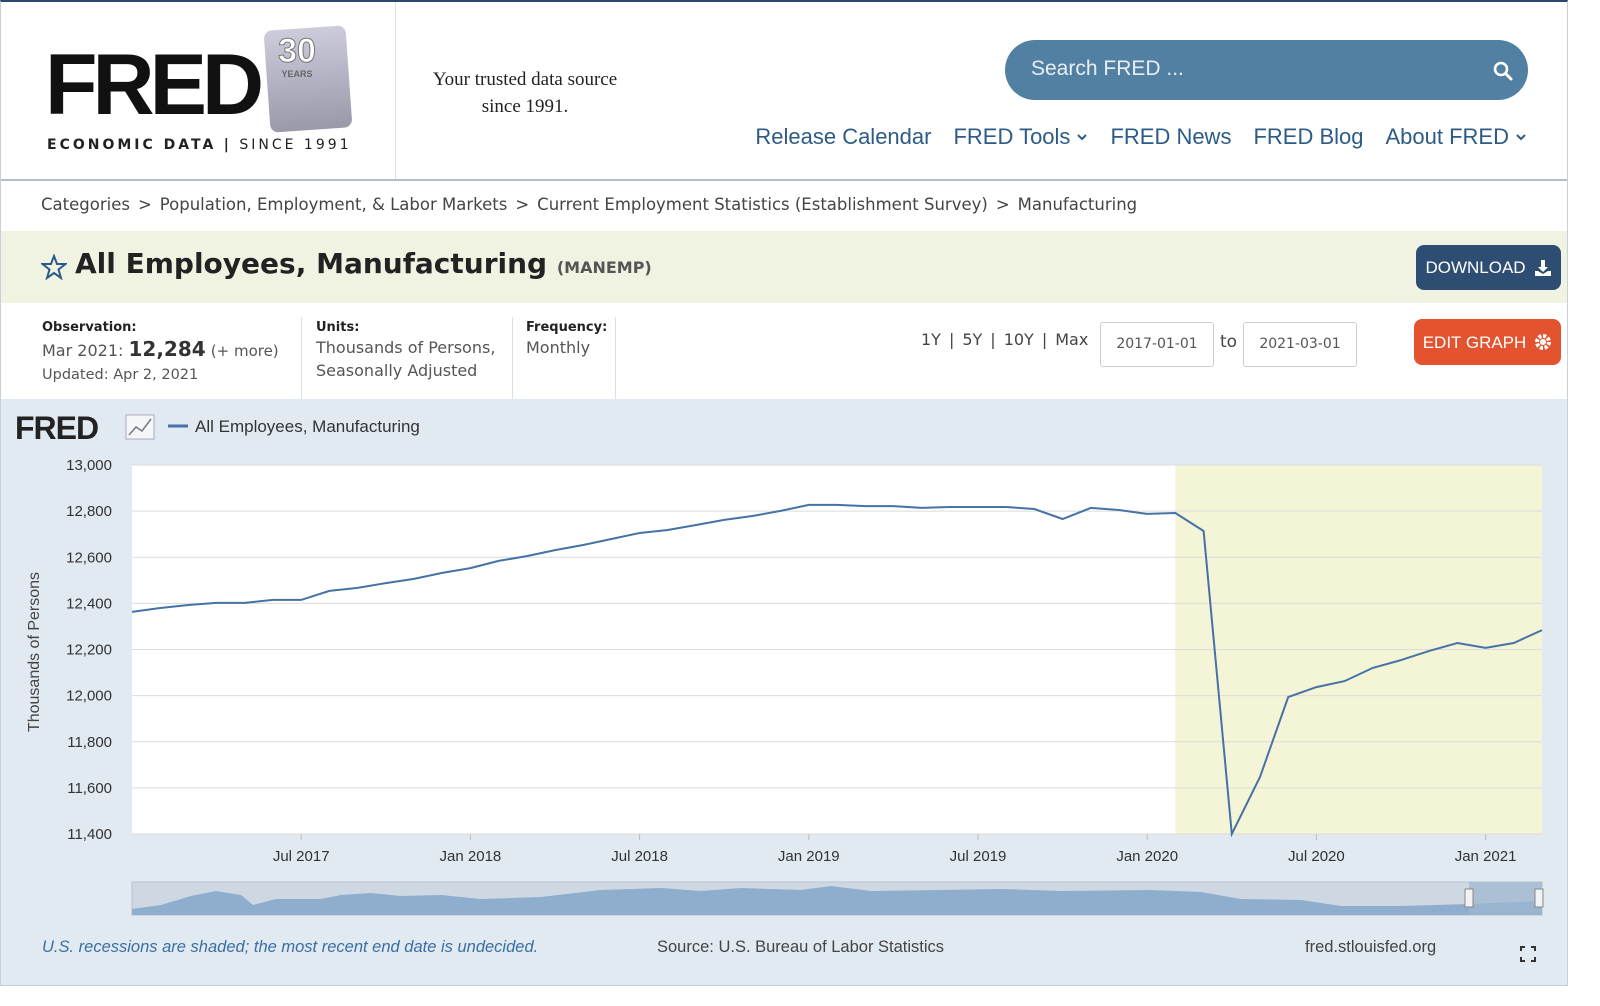 Image resolution: width=1600 pixels, height=1006 pixels. Describe the element at coordinates (244, 351) in the screenshot. I see `more-link: (+ more)` at that location.